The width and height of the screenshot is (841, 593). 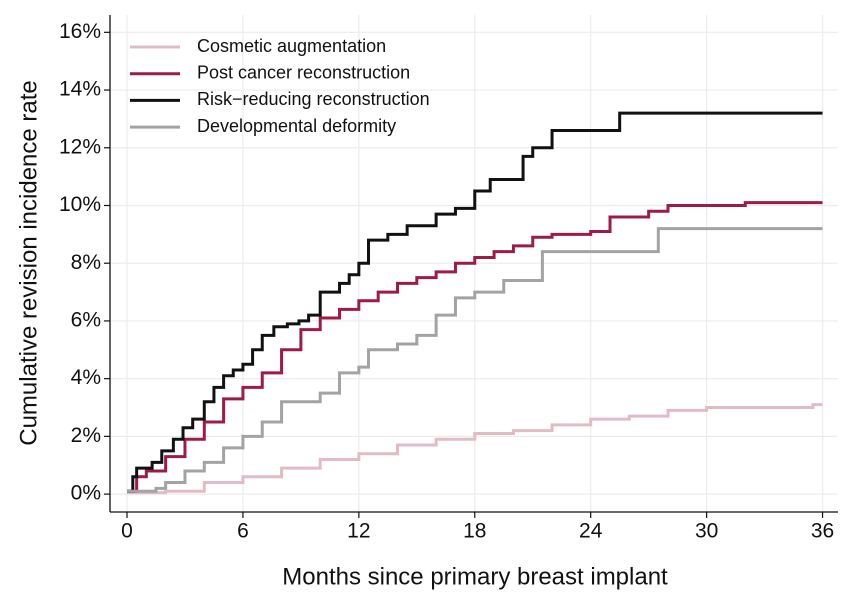 What do you see at coordinates (475, 449) in the screenshot?
I see `series-line` at bounding box center [475, 449].